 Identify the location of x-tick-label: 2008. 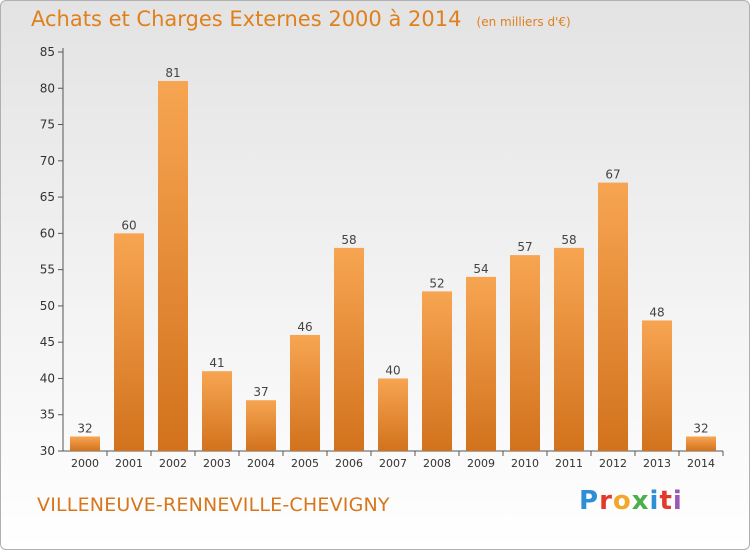
(437, 463).